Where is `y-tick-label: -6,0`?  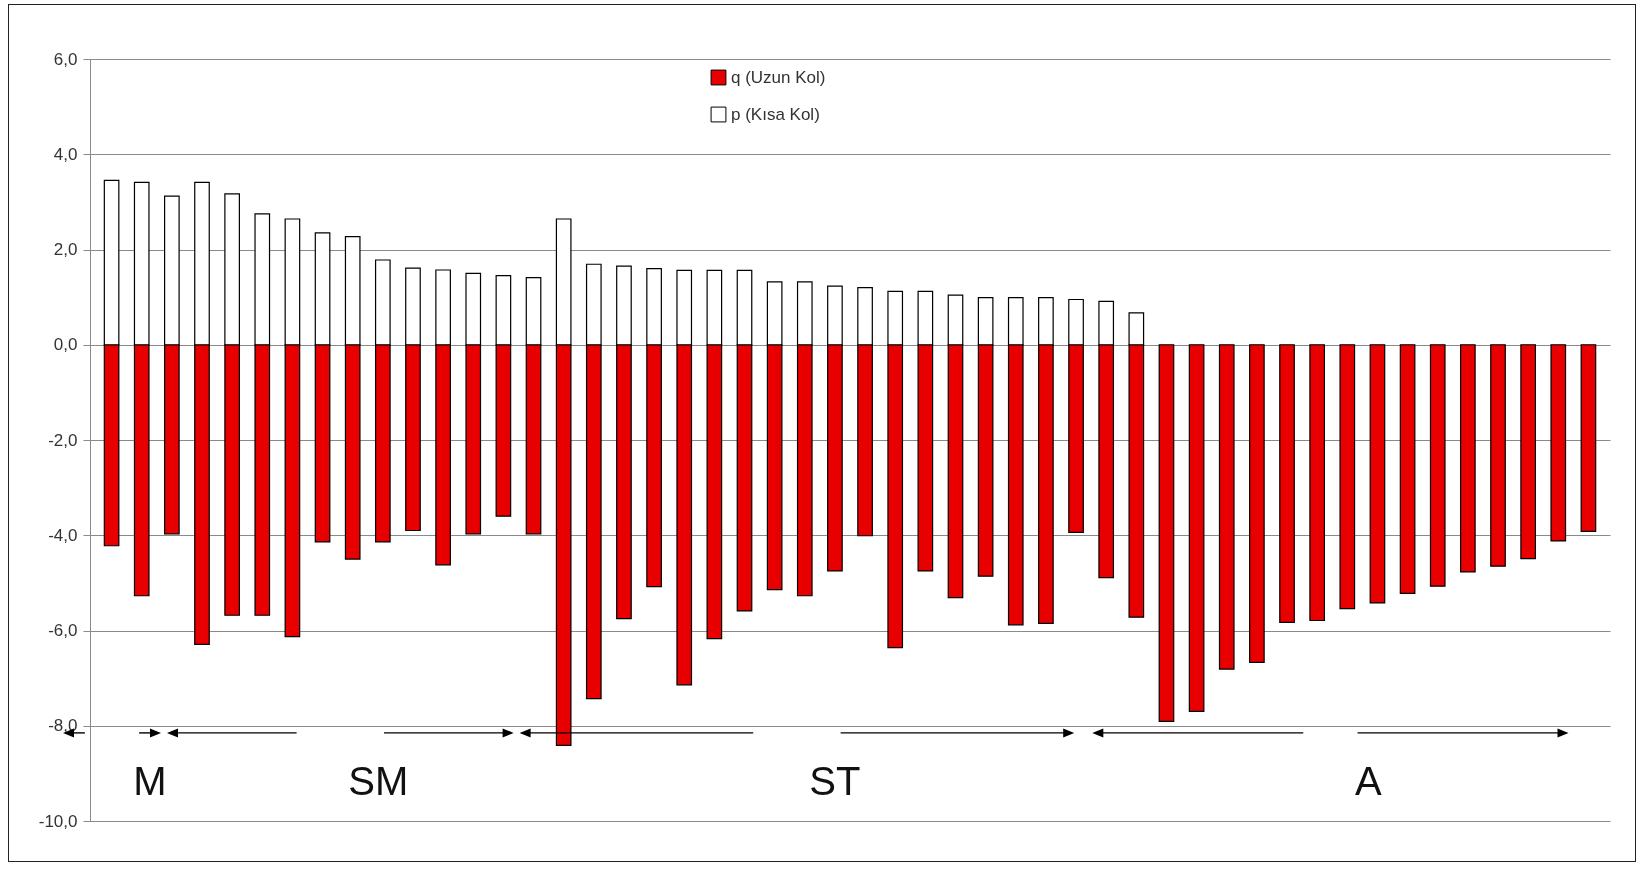 y-tick-label: -6,0 is located at coordinates (63, 630).